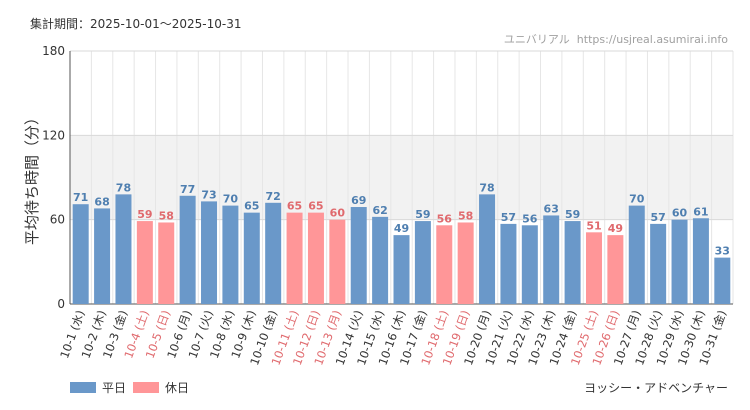 This screenshot has height=410, width=750. What do you see at coordinates (358, 200) in the screenshot?
I see `bar-value-label: 69` at bounding box center [358, 200].